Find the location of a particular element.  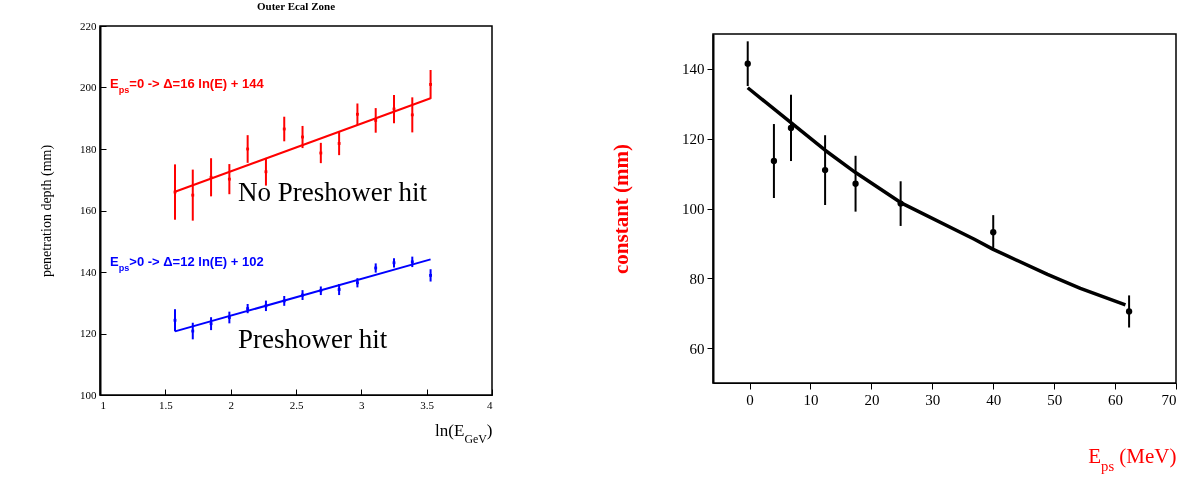

y-tick-label: 200 is located at coordinates (88, 87).